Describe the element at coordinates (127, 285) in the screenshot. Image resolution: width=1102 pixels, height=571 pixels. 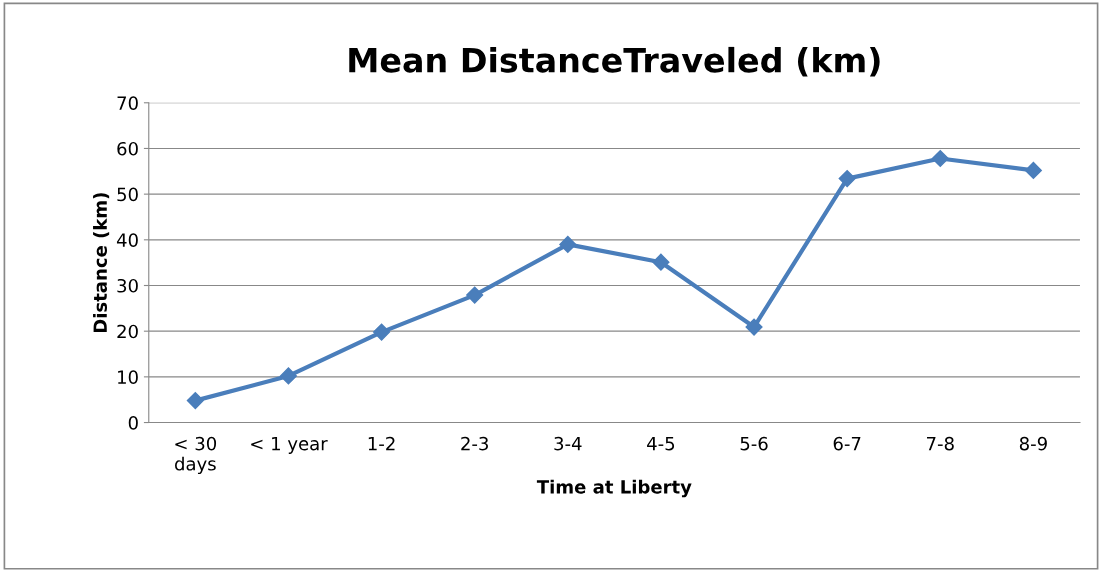
I see `y-tick-label: 30` at that location.